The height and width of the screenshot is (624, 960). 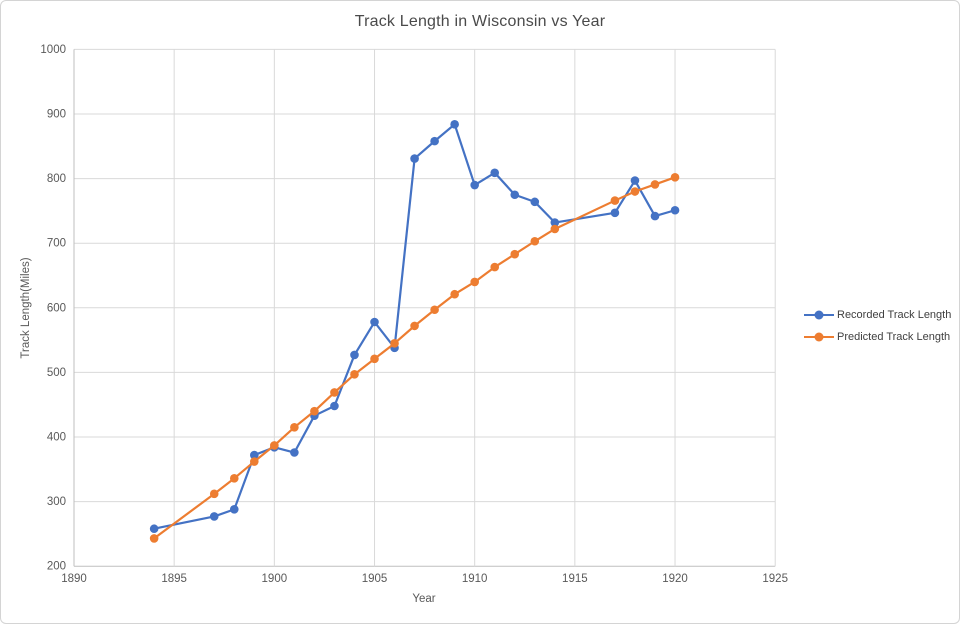 I want to click on recorded-series-line-sample, so click(x=819, y=314).